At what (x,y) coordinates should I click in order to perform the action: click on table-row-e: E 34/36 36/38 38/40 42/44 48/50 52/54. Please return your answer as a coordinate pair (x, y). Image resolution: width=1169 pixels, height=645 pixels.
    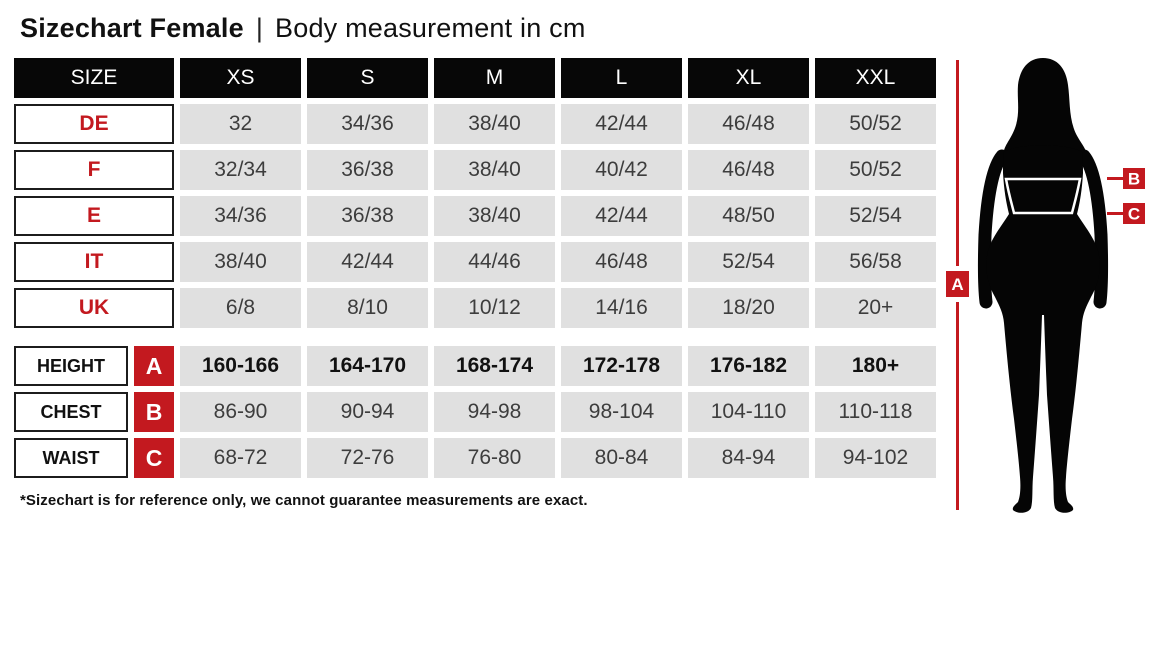
    Looking at the image, I should click on (475, 216).